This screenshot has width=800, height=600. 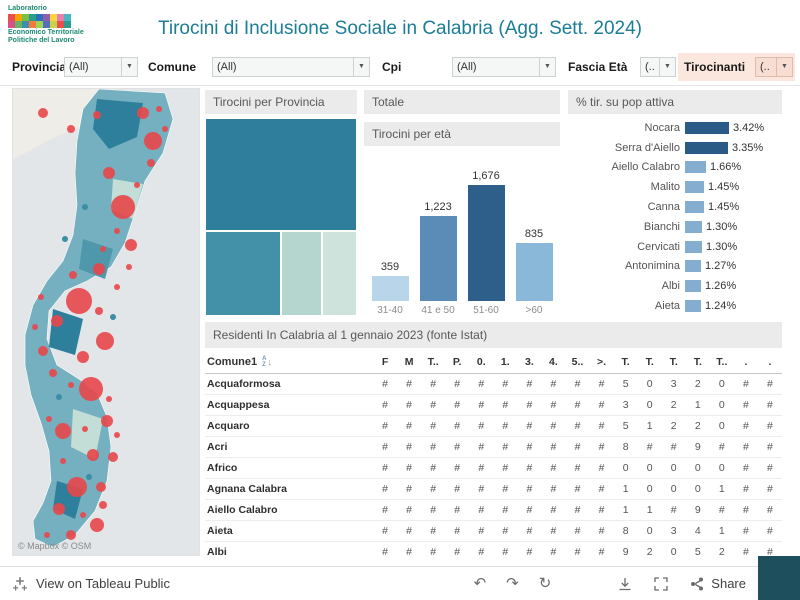 What do you see at coordinates (238, 405) in the screenshot?
I see `table-cell-comune: Acquappesa` at bounding box center [238, 405].